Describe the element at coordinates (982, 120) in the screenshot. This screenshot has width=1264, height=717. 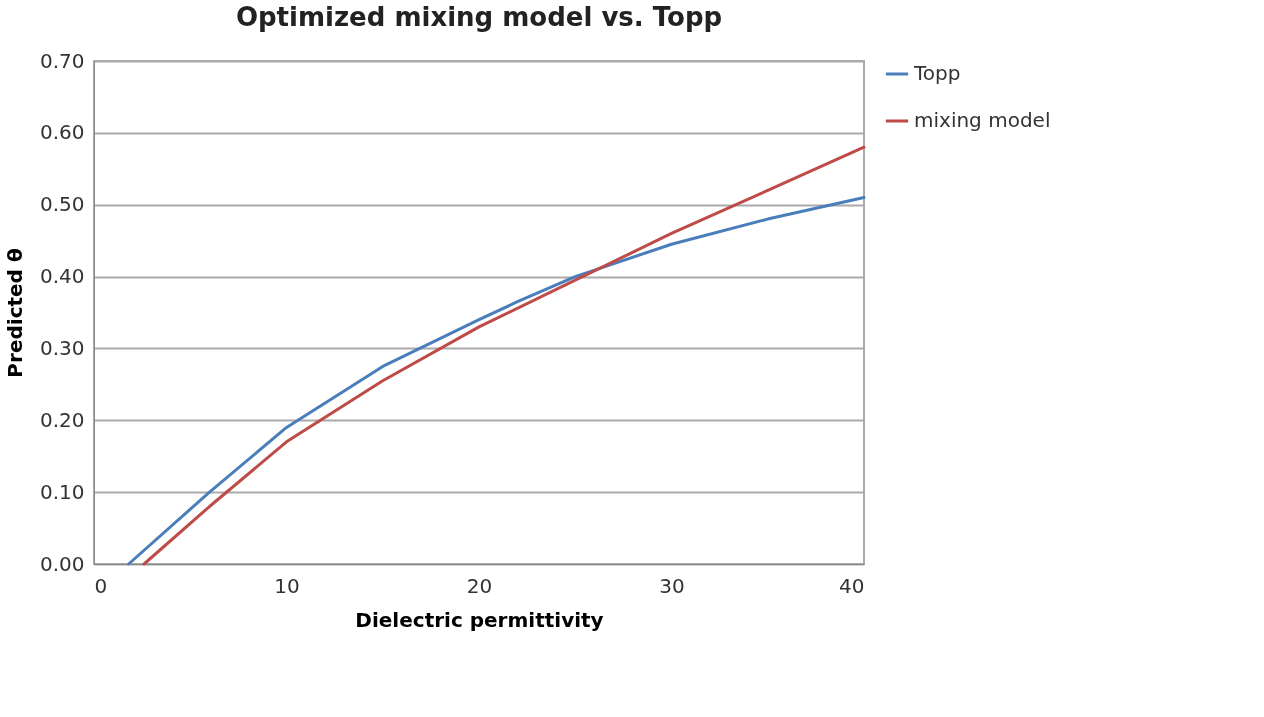
I see `legend-label: mixing model` at that location.